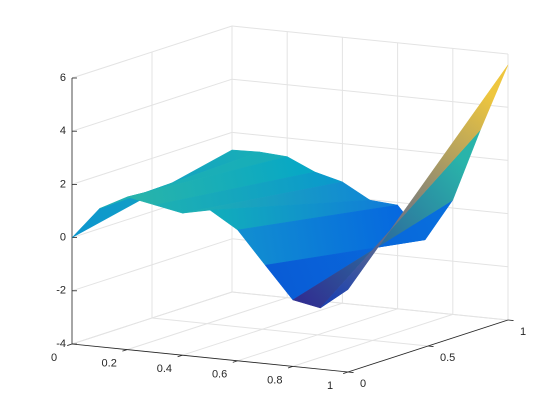  Describe the element at coordinates (63, 131) in the screenshot. I see `z-tick-label: 4` at that location.